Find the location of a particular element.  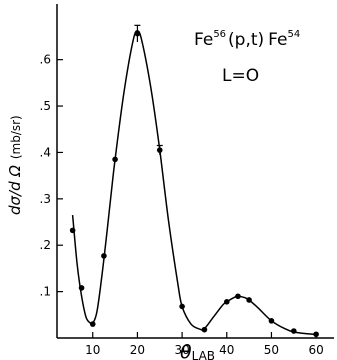

y-tick-label: .6 is located at coordinates (45, 60).